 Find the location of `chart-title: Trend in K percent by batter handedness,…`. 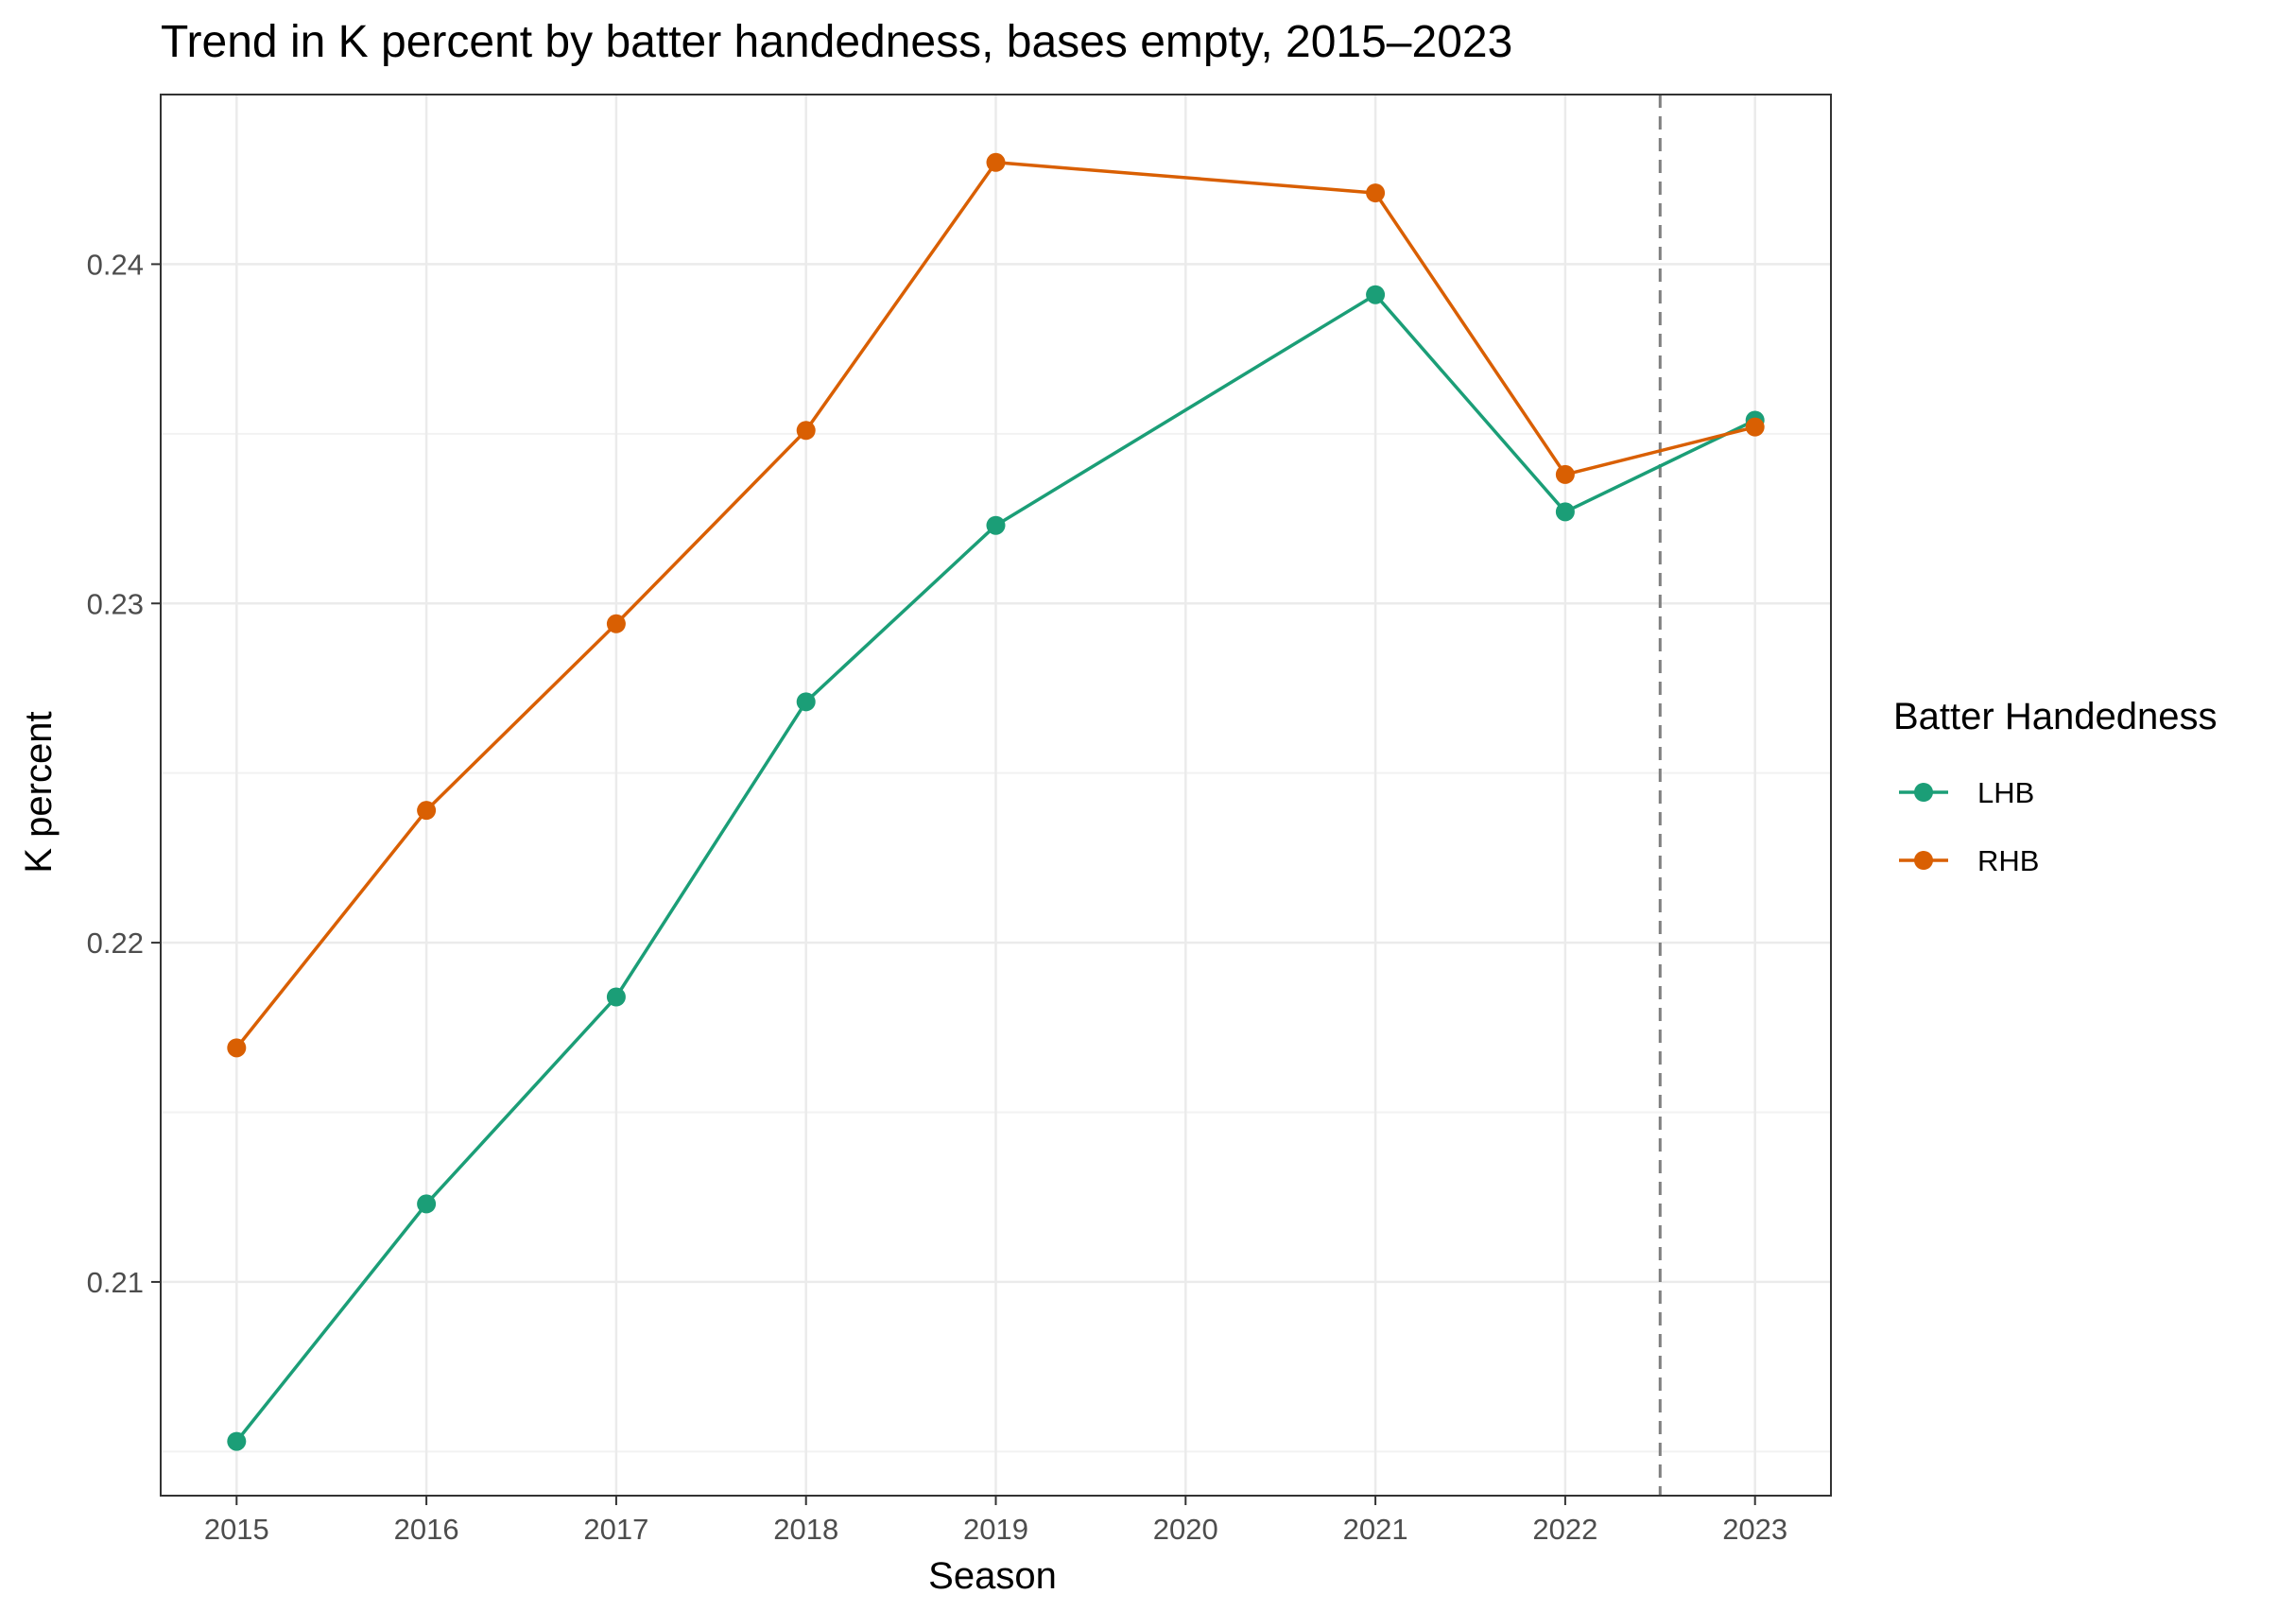

chart-title: Trend in K percent by batter handedness,… is located at coordinates (836, 42).